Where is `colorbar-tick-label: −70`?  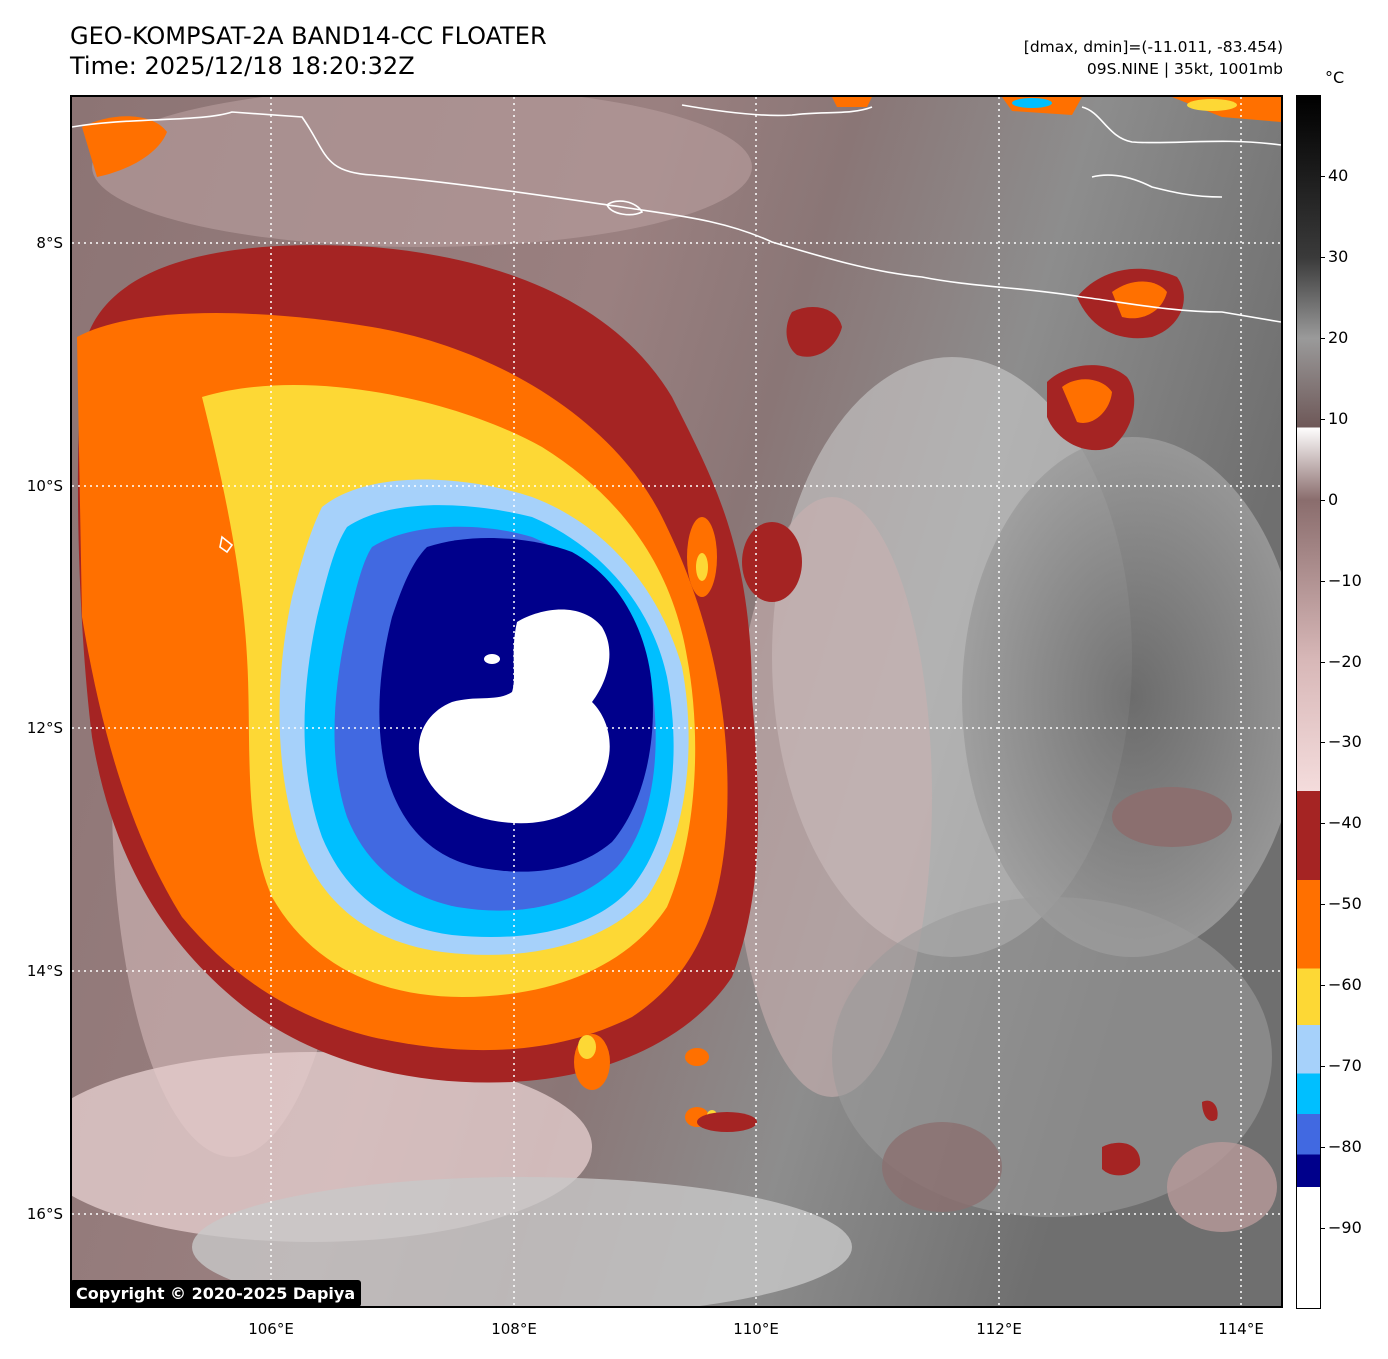 colorbar-tick-label: −70 is located at coordinates (1345, 1066).